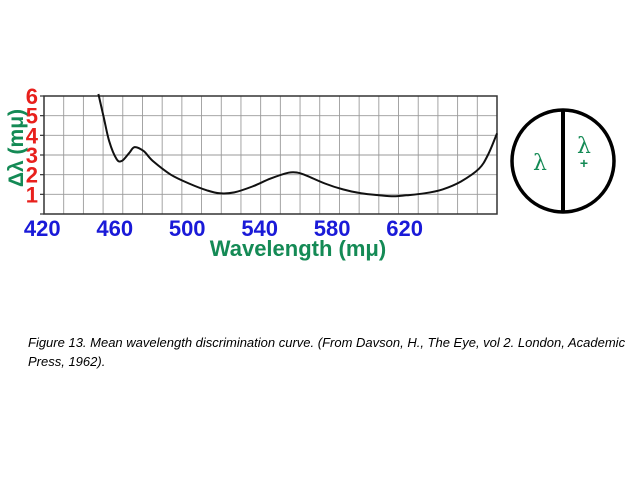 This screenshot has width=638, height=479. I want to click on discrimination-curve, so click(297, 145).